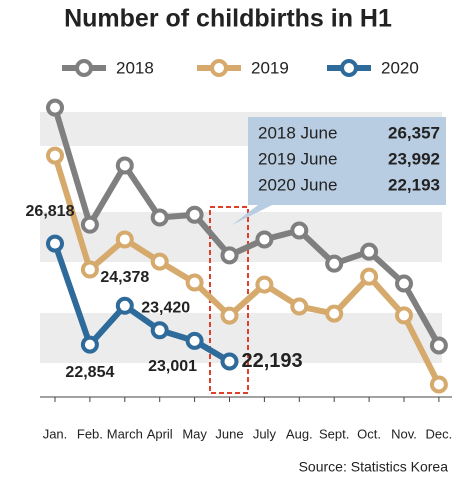 The height and width of the screenshot is (480, 456). Describe the element at coordinates (439, 433) in the screenshot. I see `x-tick-label: Dec.` at that location.